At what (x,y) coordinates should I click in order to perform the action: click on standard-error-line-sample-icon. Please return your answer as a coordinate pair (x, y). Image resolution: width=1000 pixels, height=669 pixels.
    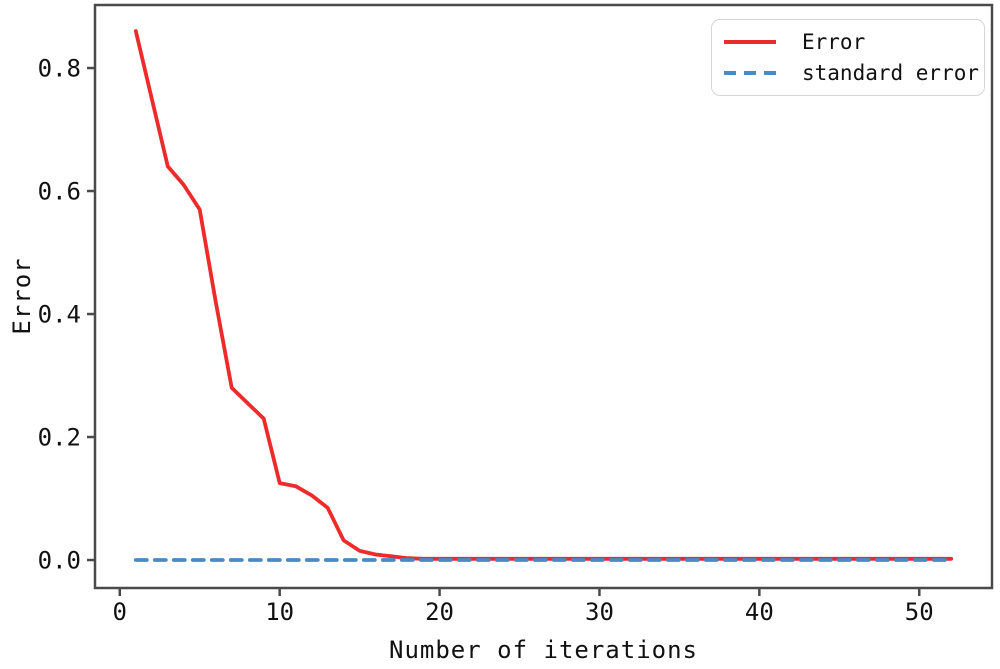
    Looking at the image, I should click on (750, 73).